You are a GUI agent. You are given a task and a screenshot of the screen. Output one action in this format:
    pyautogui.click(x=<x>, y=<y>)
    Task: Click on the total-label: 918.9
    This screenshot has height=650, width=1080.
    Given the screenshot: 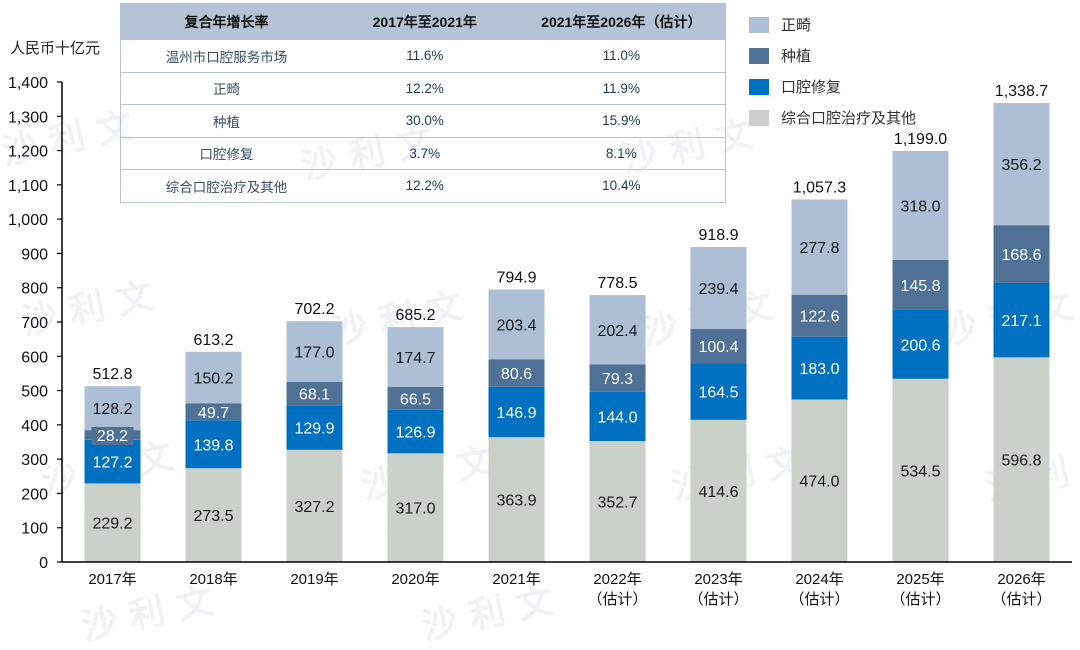 What is the action you would take?
    pyautogui.click(x=718, y=235)
    